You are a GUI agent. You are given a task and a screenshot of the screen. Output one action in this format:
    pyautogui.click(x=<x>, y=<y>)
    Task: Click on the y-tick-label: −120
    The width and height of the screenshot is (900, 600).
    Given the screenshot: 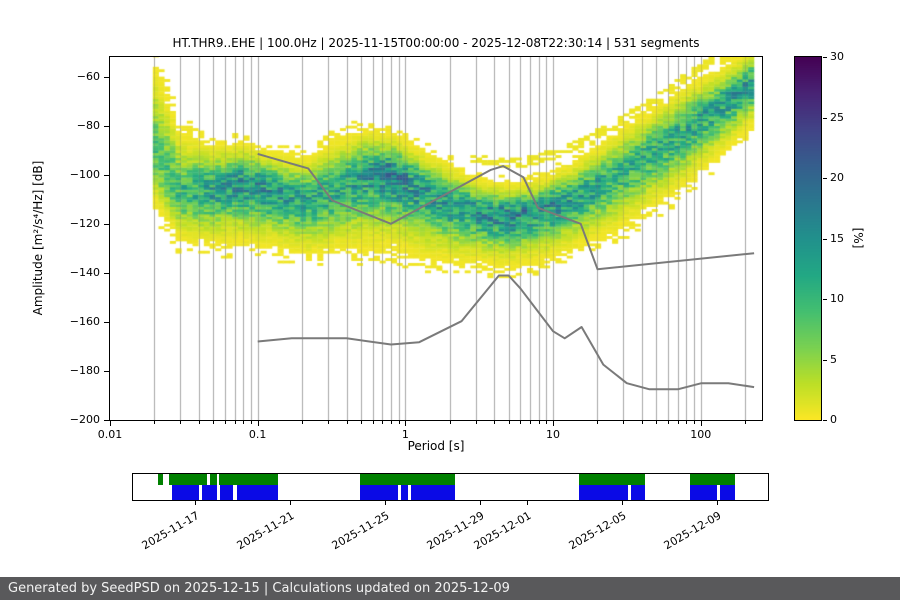 What is the action you would take?
    pyautogui.click(x=84, y=223)
    